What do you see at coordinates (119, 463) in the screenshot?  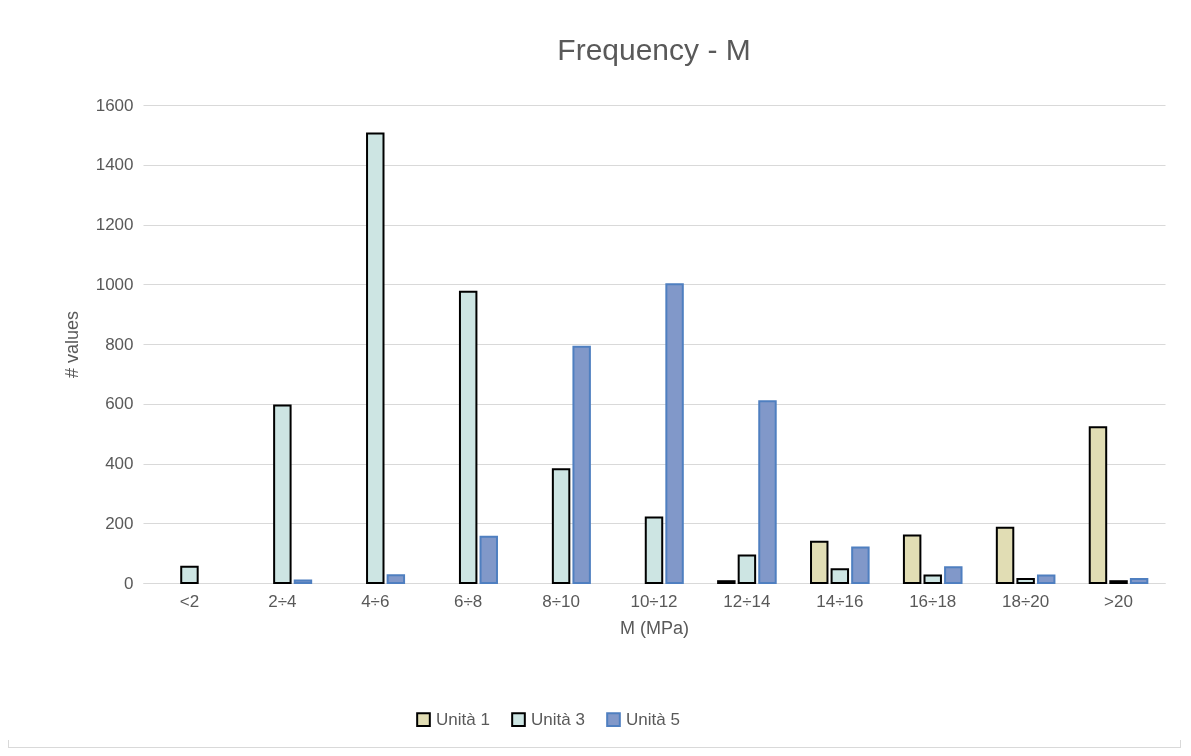 I see `y-tick-label: 400` at bounding box center [119, 463].